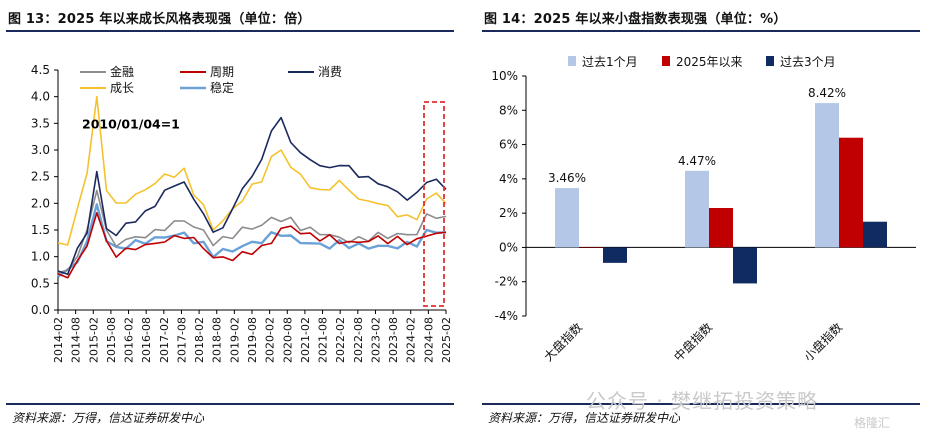  Describe the element at coordinates (697, 209) in the screenshot. I see `bar-过去1个月-中盘指数` at that location.